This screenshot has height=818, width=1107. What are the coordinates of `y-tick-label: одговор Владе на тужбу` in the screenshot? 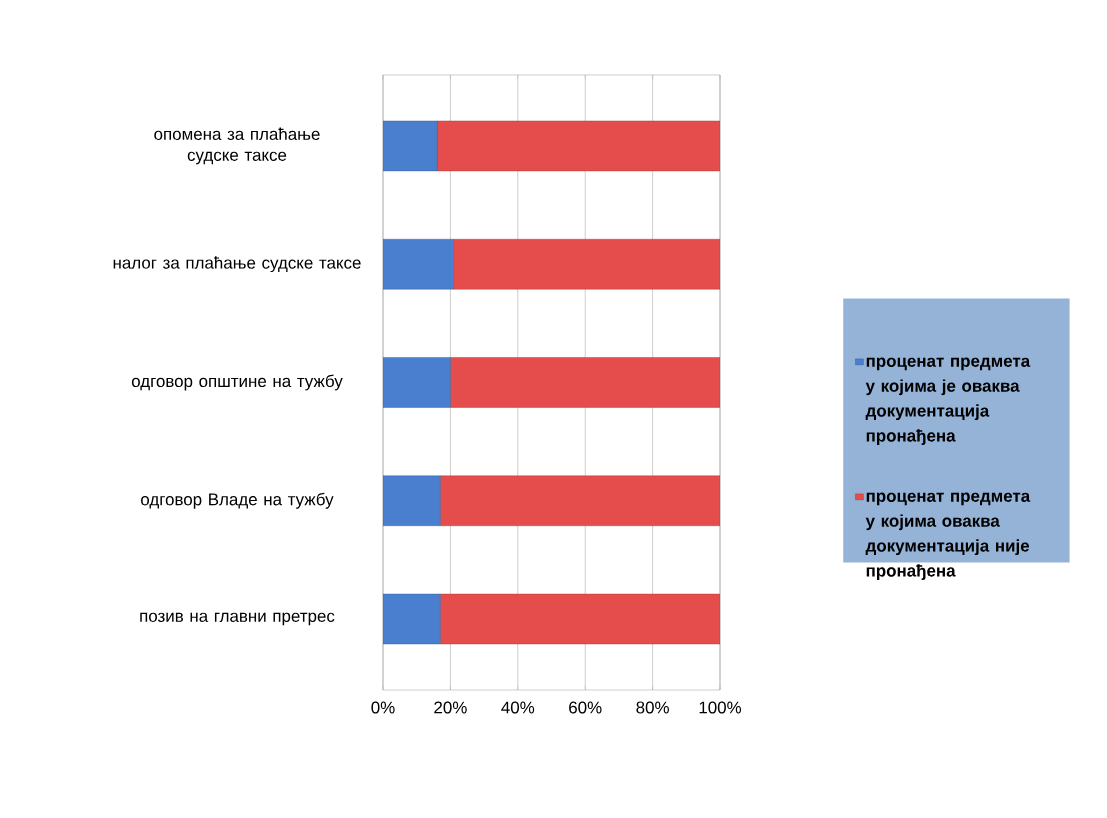 It's located at (237, 500).